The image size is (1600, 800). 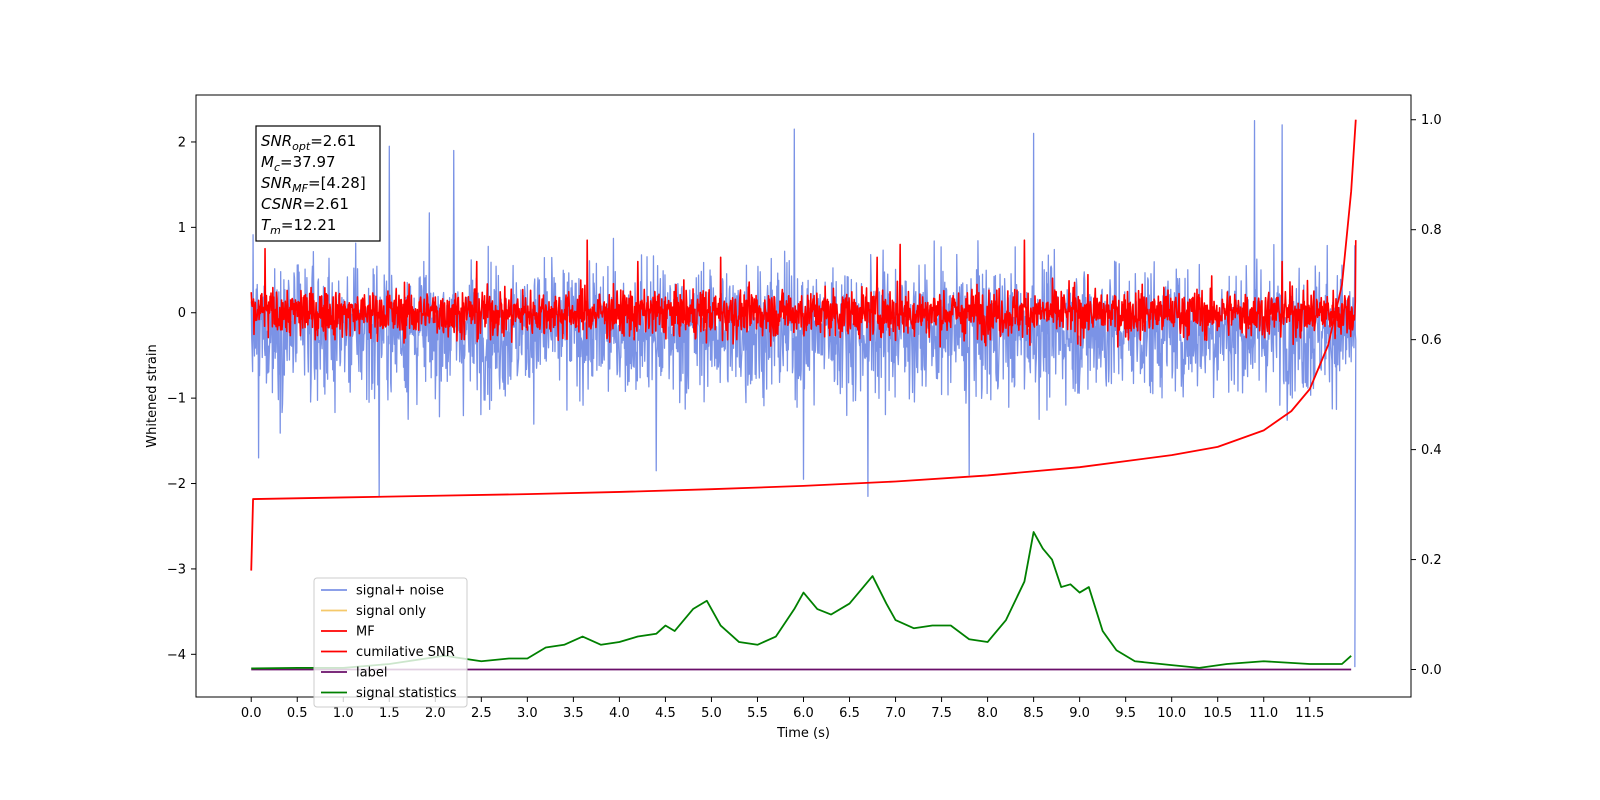 What do you see at coordinates (389, 713) in the screenshot?
I see `x-tick-label: 1.5` at bounding box center [389, 713].